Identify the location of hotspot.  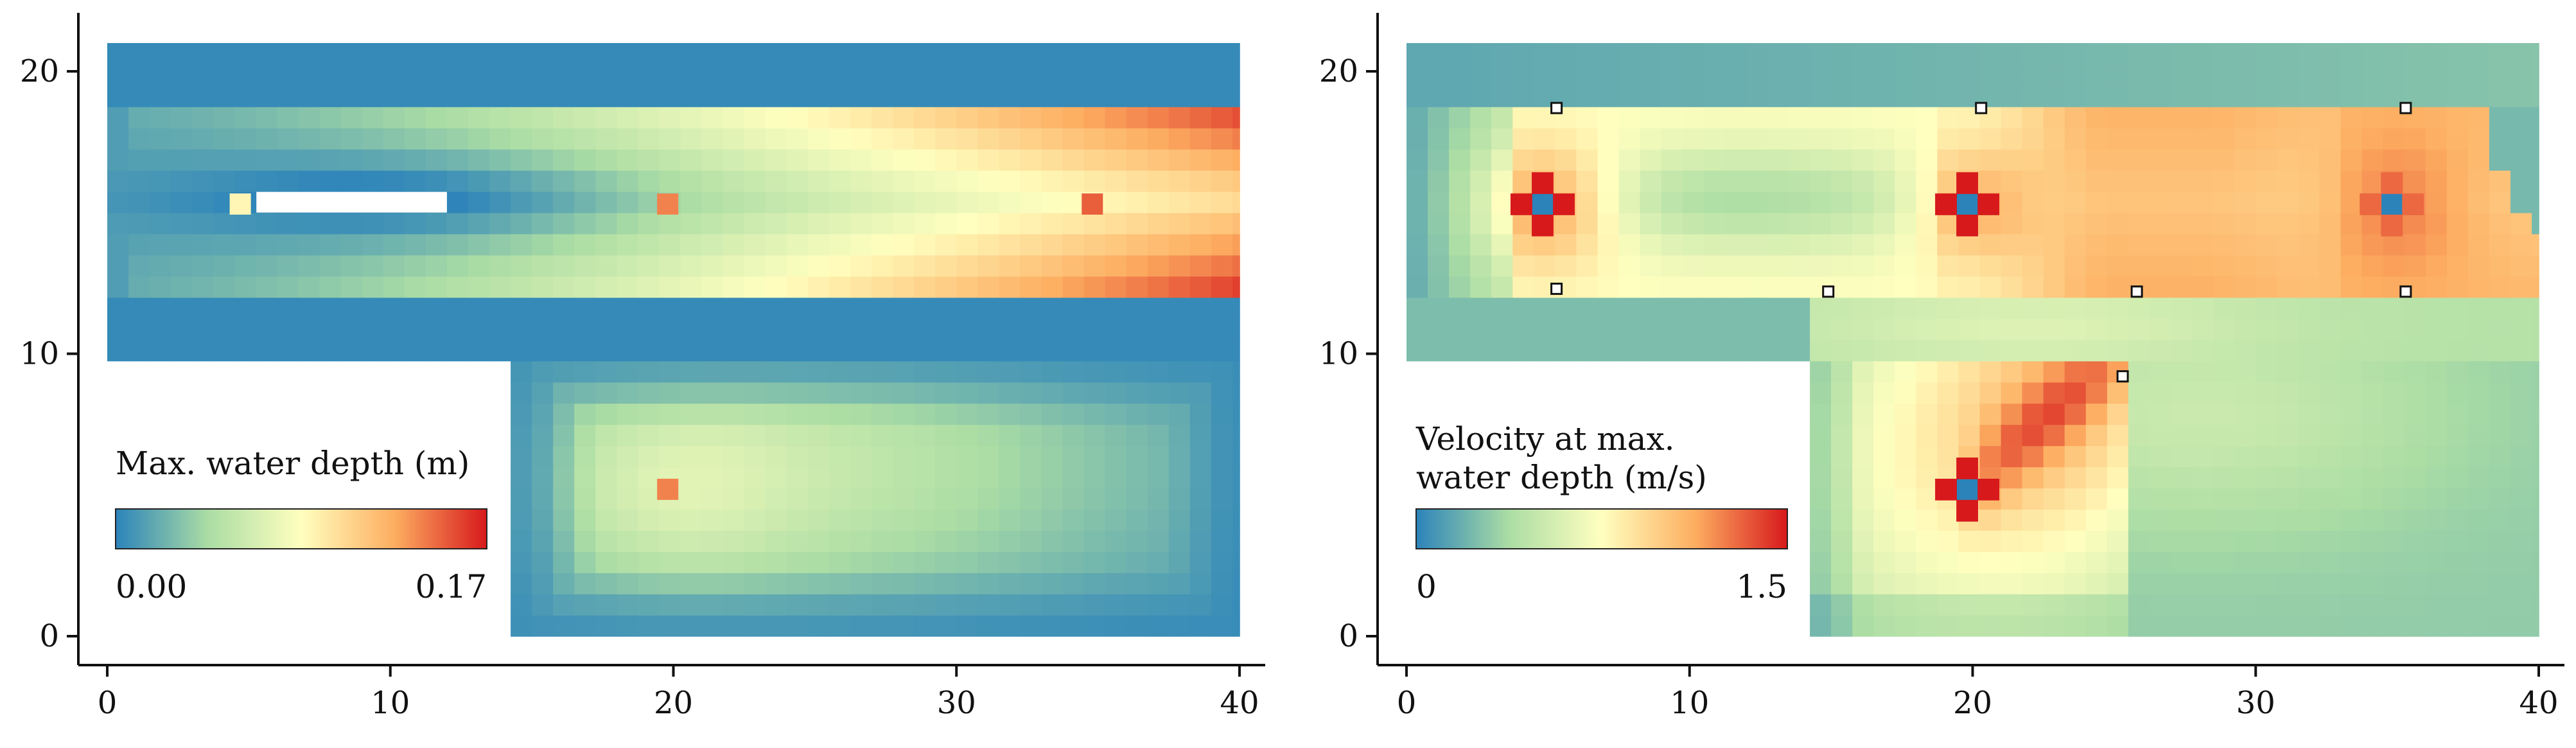
(1543, 183).